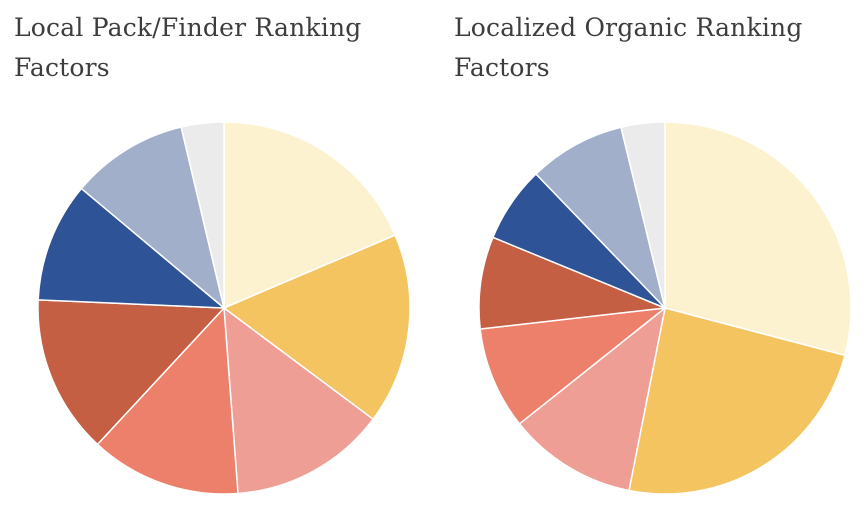  I want to click on chart-title: Localized Organic Ranking Factors, so click(628, 47).